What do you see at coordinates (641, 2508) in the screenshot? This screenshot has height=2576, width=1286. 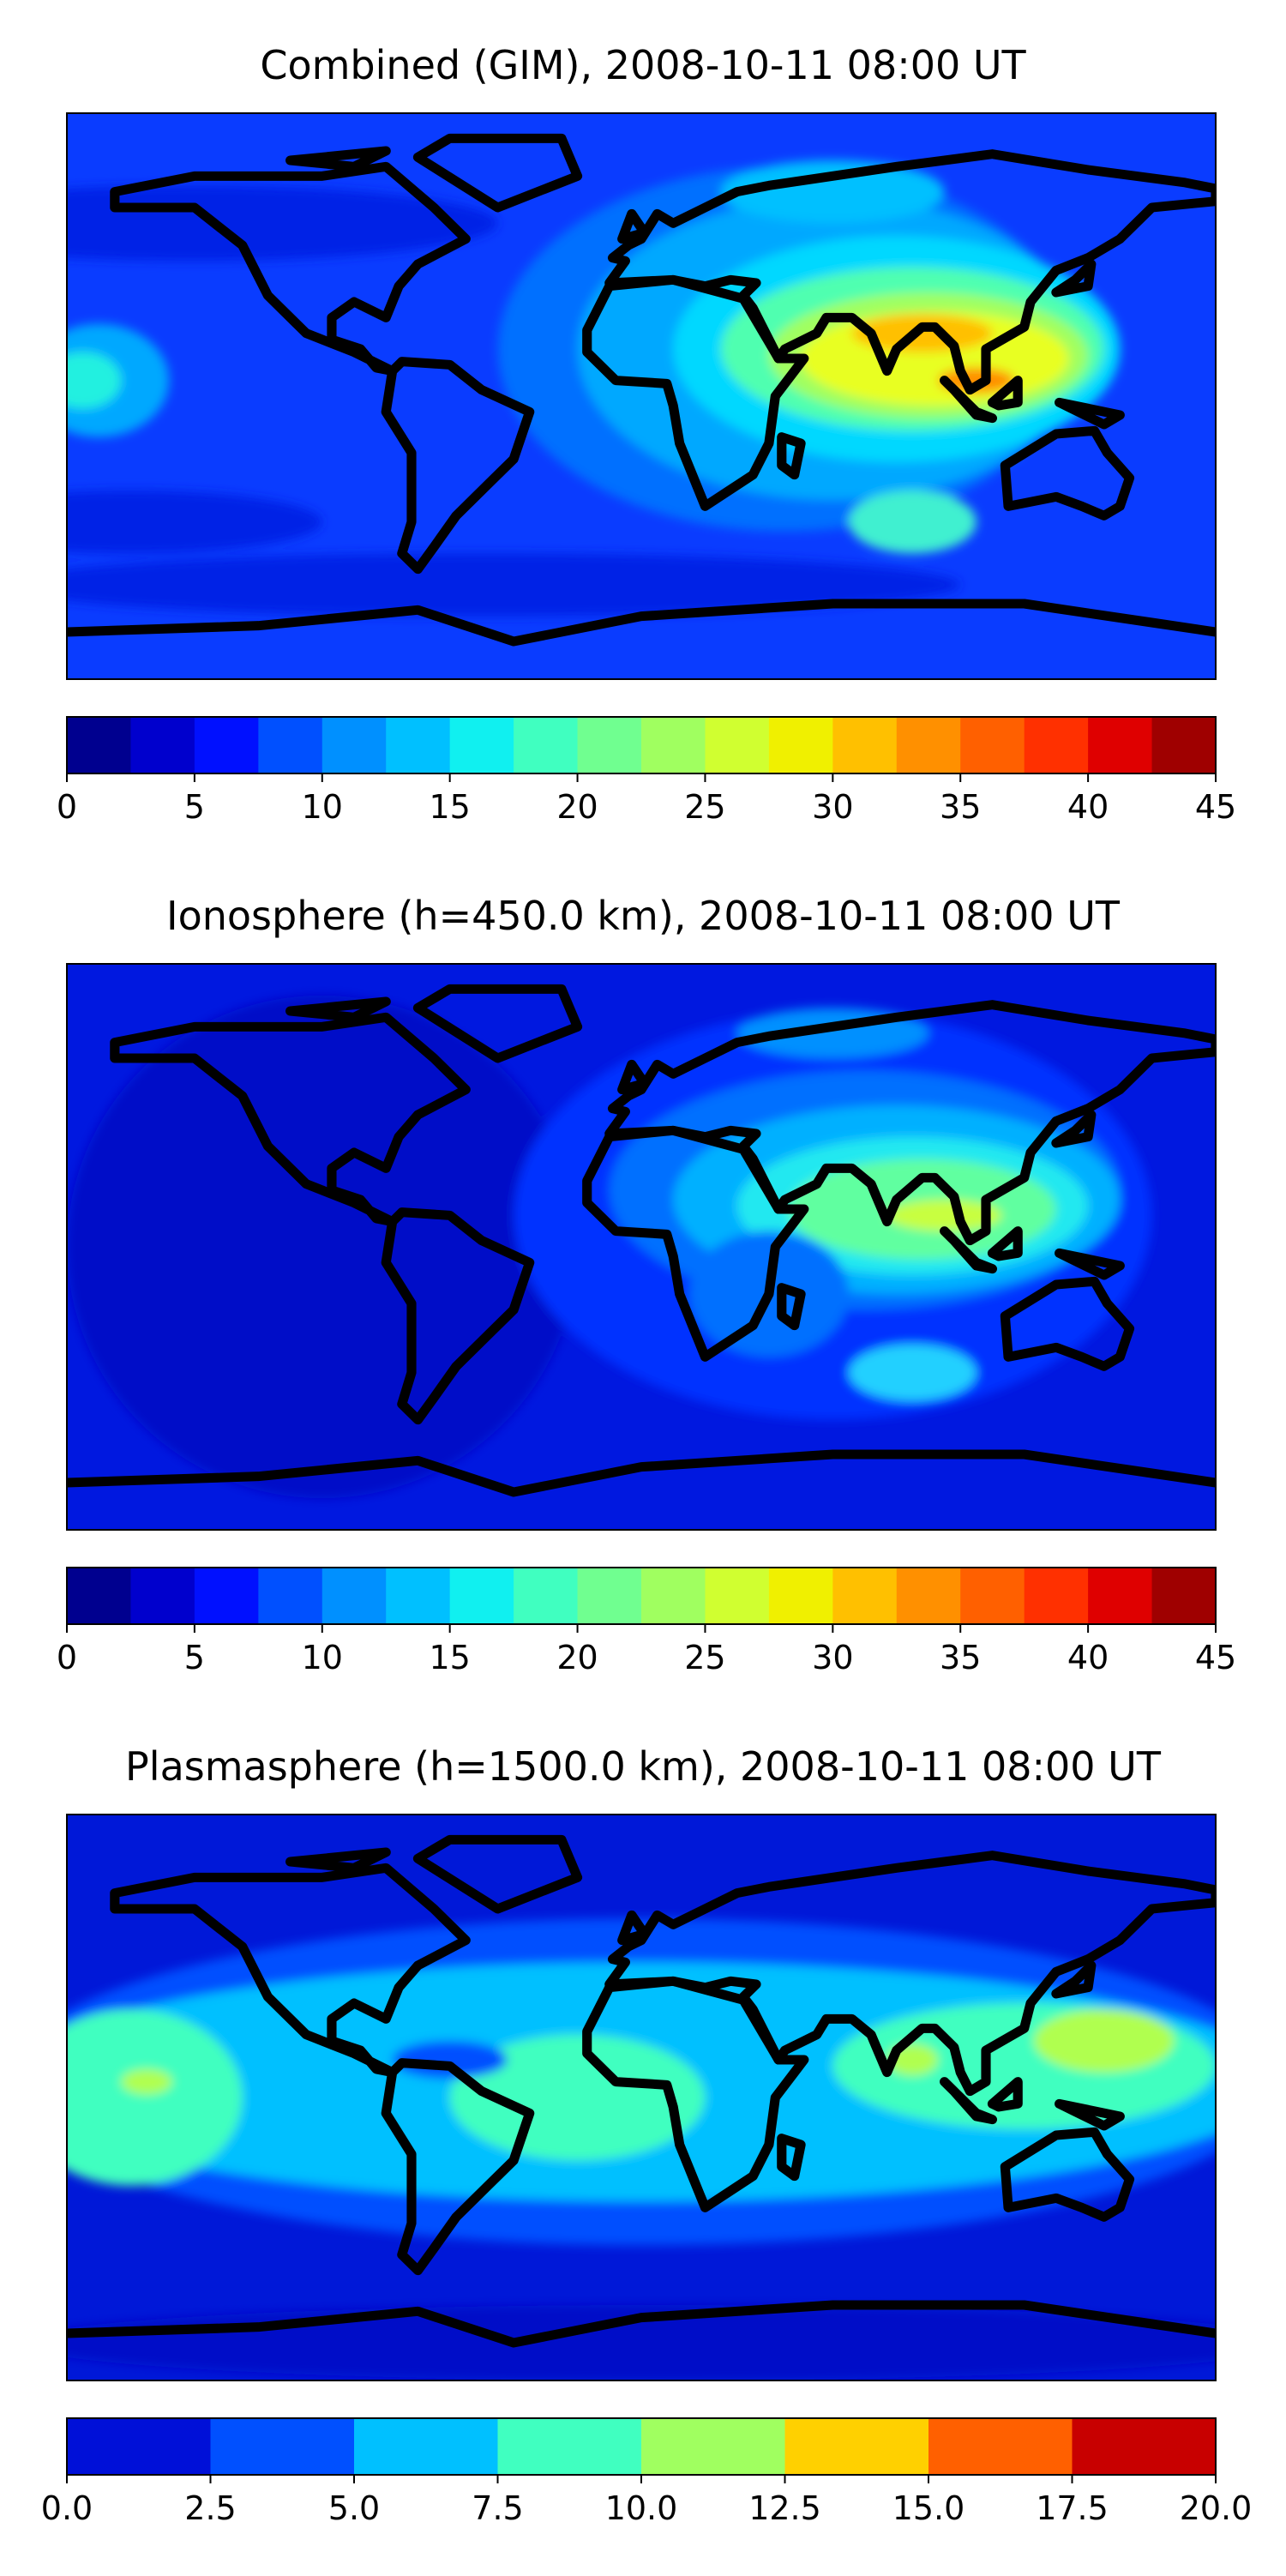 I see `colorbar-tick-label: 10.0` at bounding box center [641, 2508].